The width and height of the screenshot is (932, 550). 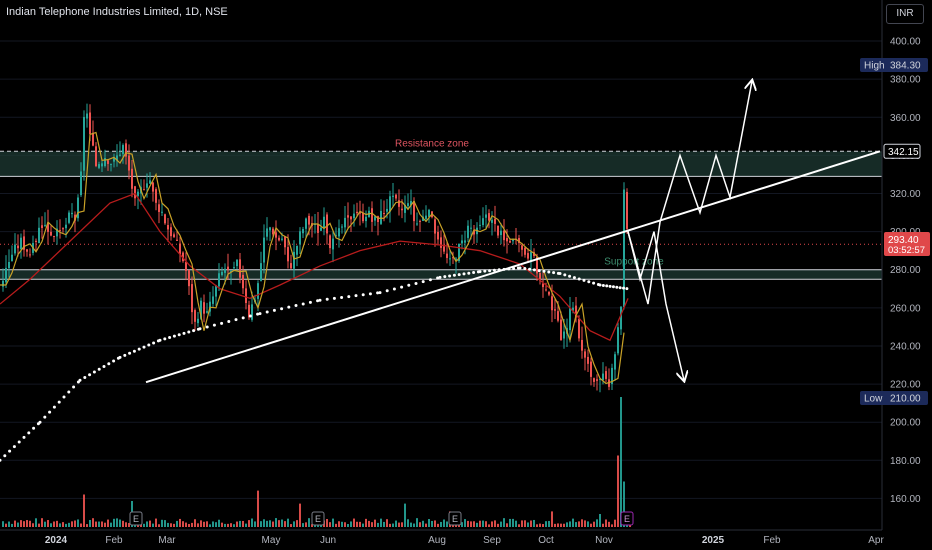 What do you see at coordinates (873, 399) in the screenshot?
I see `low-tag-label: Low` at bounding box center [873, 399].